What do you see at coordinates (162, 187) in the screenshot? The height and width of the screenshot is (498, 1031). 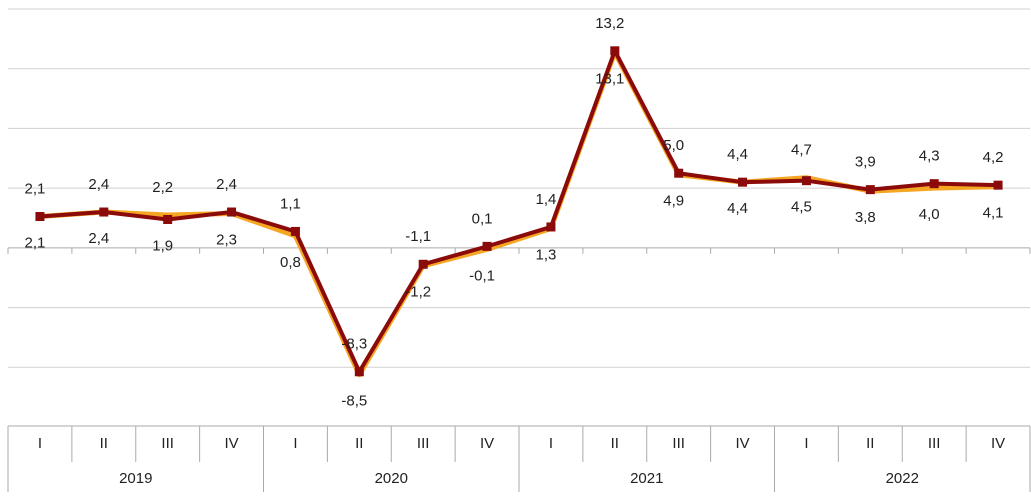 I see `data-label: 2,2` at bounding box center [162, 187].